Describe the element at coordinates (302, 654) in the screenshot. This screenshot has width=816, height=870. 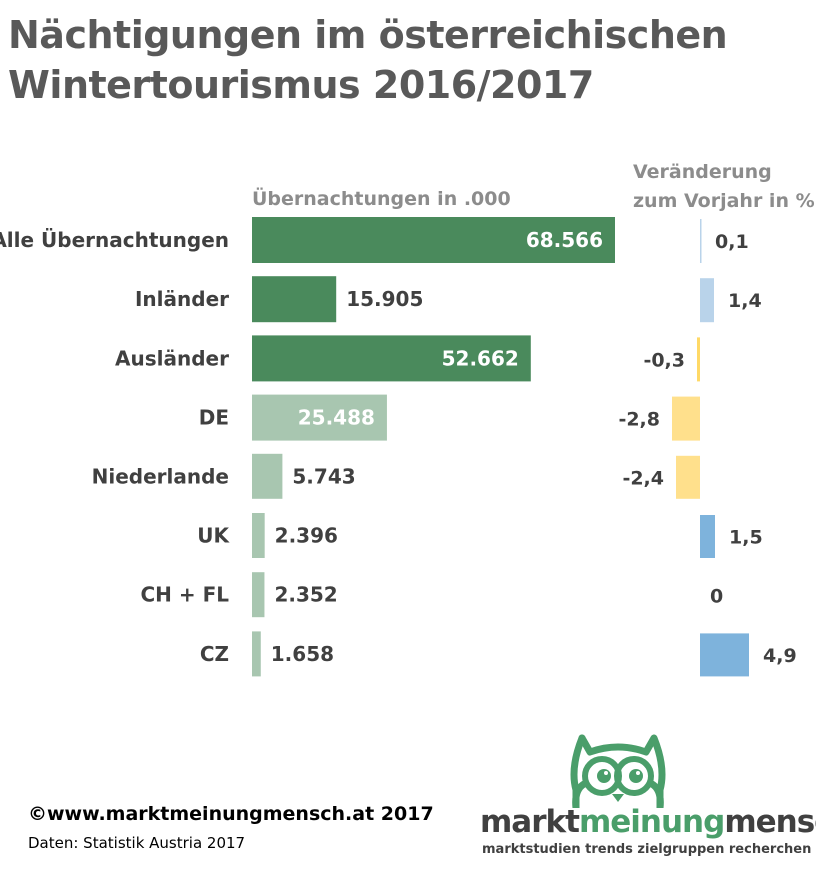
I see `value-label: 1.658` at that location.